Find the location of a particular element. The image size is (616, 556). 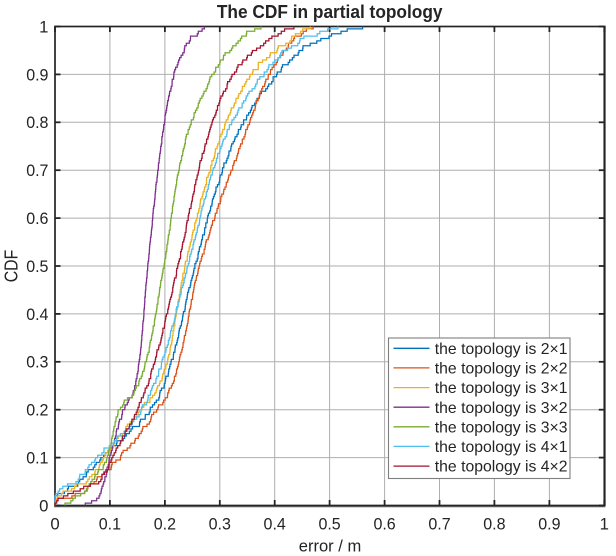

svg-text: the topology is 4×1 is located at coordinates (501, 447).